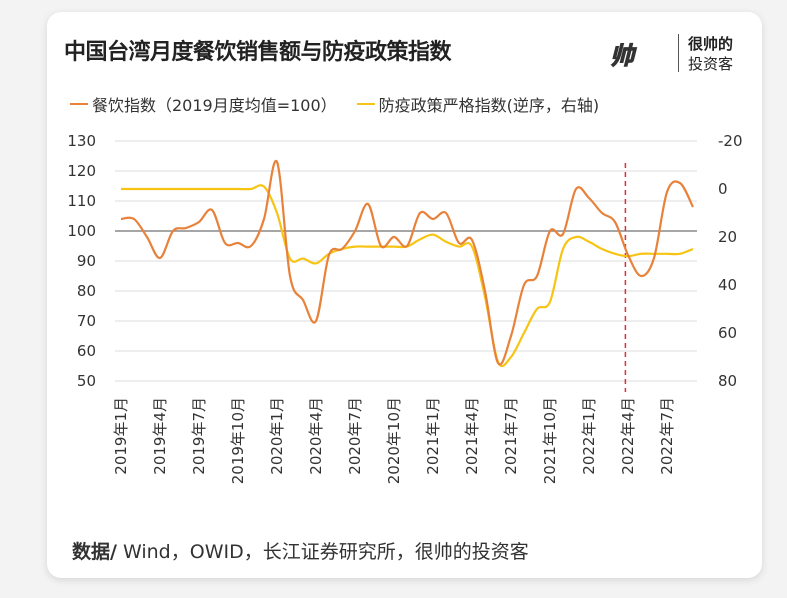  What do you see at coordinates (81, 201) in the screenshot?
I see `y-left-tick-label: 110` at bounding box center [81, 201].